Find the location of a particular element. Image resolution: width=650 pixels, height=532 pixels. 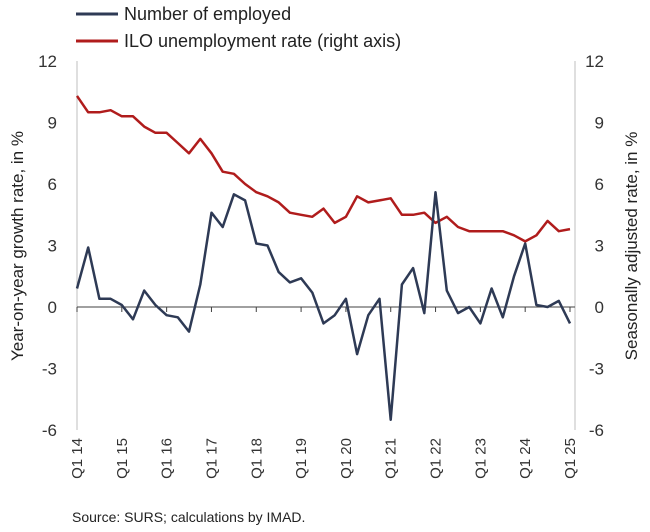

x-tick-label: Q1 15 is located at coordinates (122, 458).